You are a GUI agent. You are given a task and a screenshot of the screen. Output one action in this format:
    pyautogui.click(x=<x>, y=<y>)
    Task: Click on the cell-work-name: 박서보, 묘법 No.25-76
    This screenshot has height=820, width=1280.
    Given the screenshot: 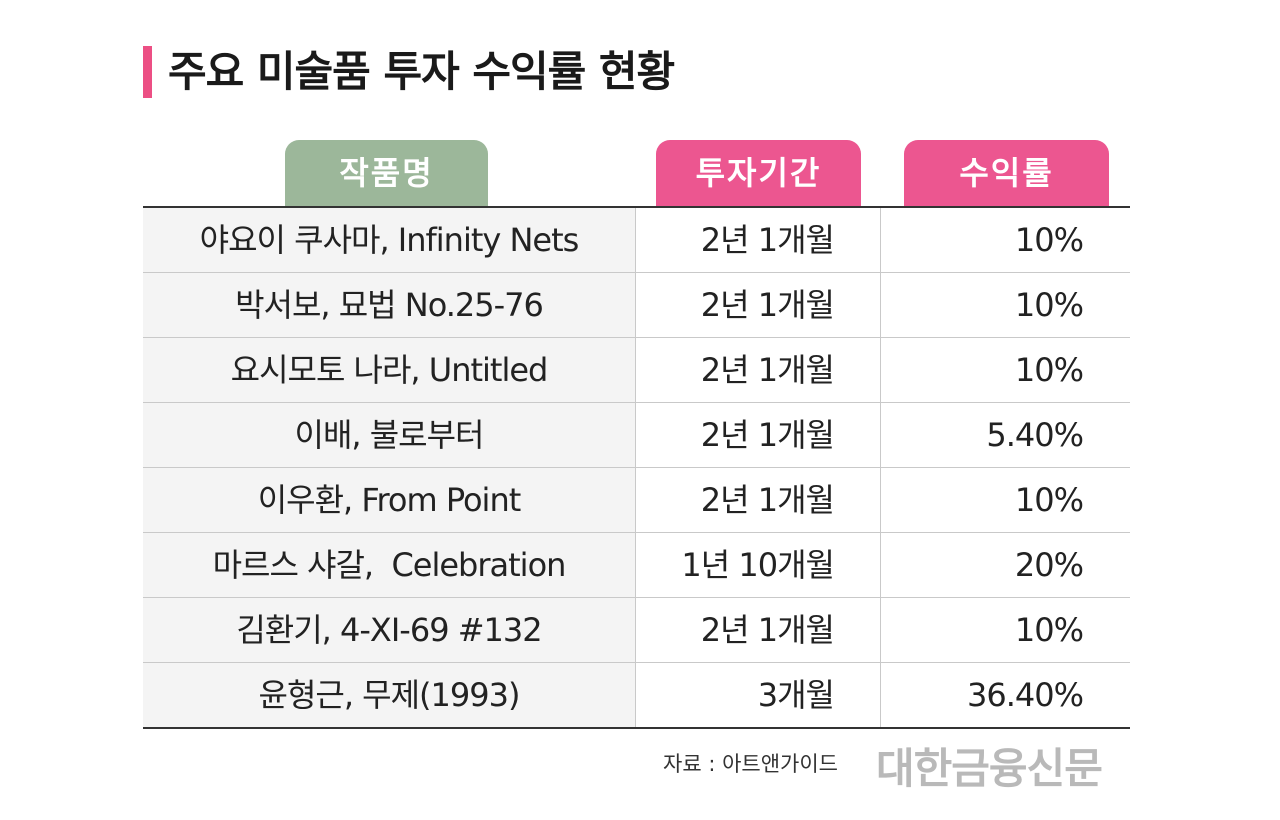 What is the action you would take?
    pyautogui.click(x=389, y=305)
    